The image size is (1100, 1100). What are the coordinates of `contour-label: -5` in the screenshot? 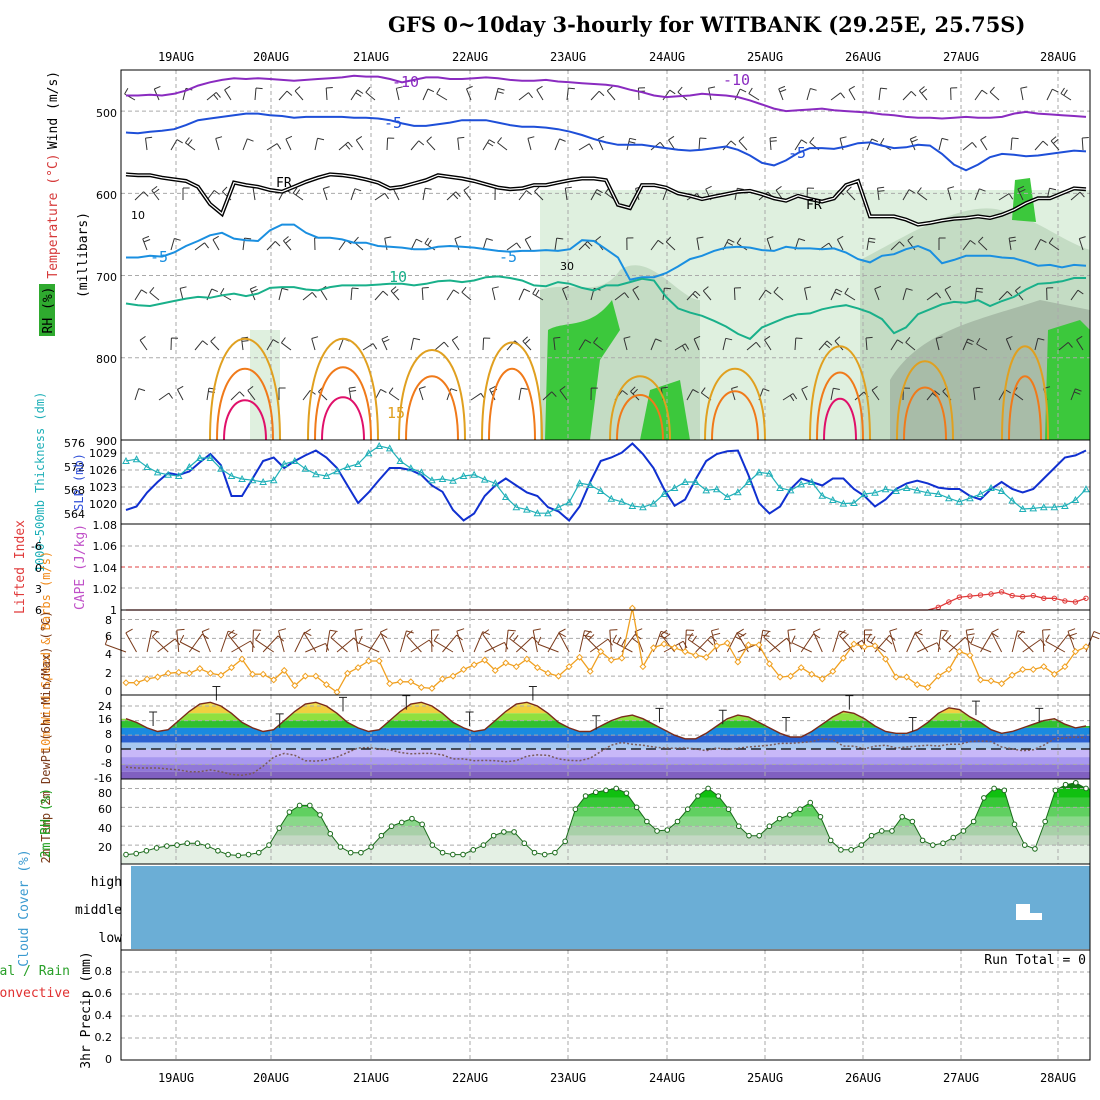 It's located at (797, 153).